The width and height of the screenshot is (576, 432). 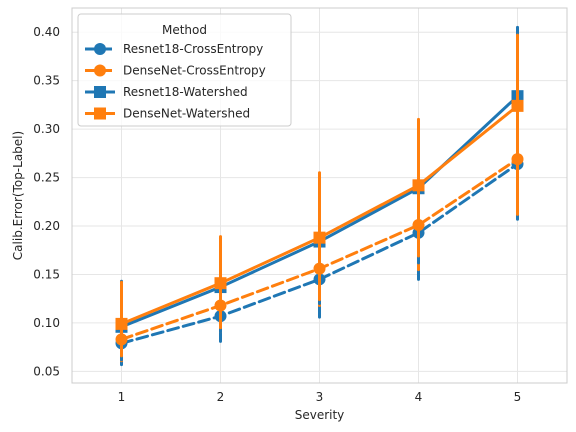 What do you see at coordinates (46, 129) in the screenshot?
I see `y-tick-label: 0.30` at bounding box center [46, 129].